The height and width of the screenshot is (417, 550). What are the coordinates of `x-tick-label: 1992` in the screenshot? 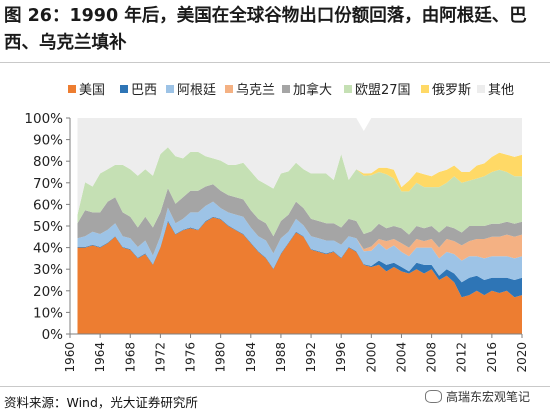 It's located at (311, 357).